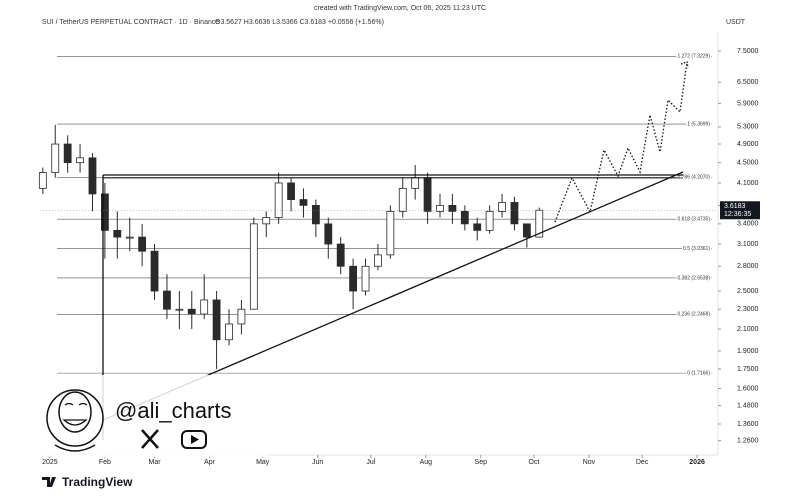 The width and height of the screenshot is (800, 500). Describe the element at coordinates (481, 462) in the screenshot. I see `x-tick-label: Sep` at that location.